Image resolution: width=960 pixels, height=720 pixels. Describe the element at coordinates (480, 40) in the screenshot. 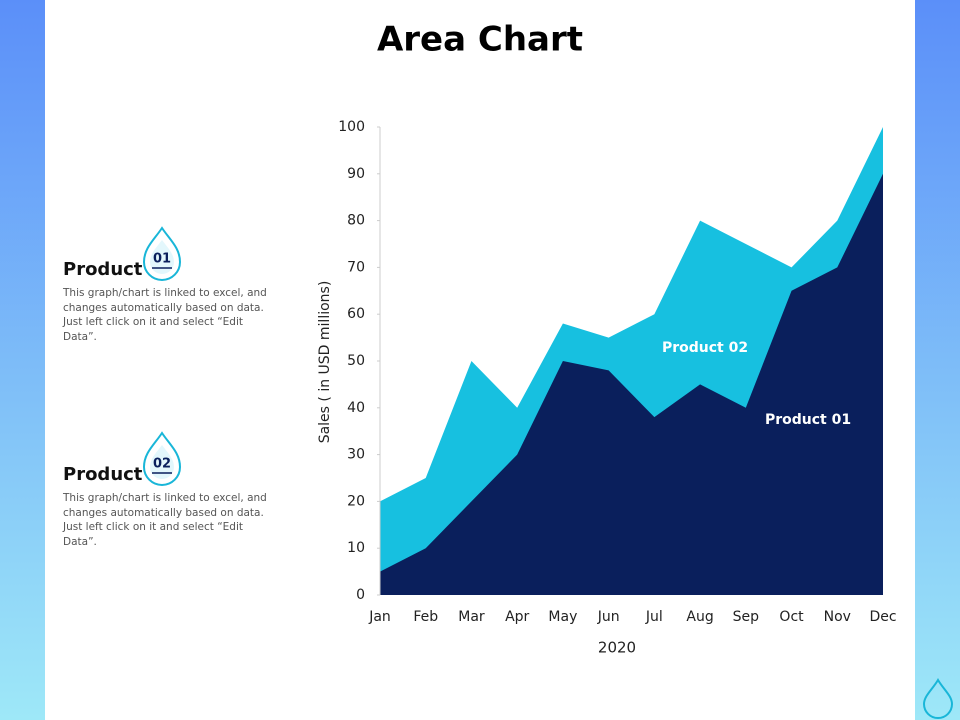

I see `chart-title: Area Chart` at that location.